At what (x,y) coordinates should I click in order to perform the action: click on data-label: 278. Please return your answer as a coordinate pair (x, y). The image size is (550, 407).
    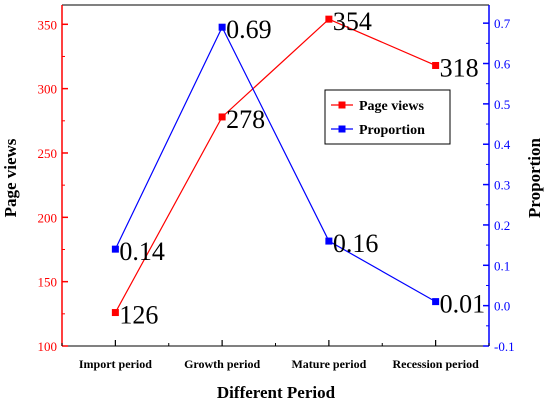
    Looking at the image, I should click on (245, 119).